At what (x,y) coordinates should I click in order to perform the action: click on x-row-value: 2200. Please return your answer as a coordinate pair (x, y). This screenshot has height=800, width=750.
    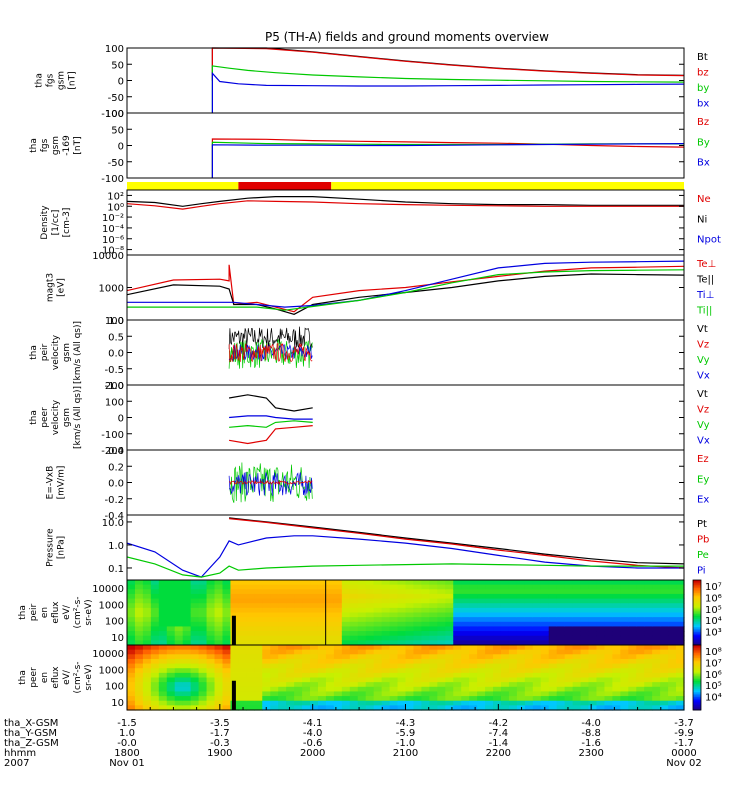
    Looking at the image, I should click on (498, 753).